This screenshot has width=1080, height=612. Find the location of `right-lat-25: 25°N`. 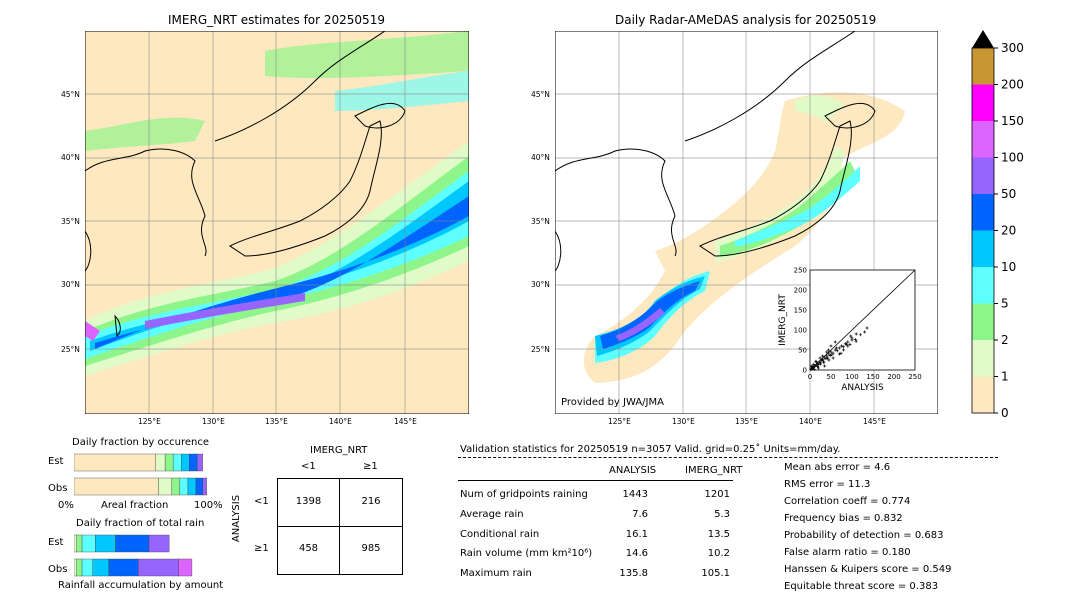

right-lat-25: 25°N is located at coordinates (540, 349).